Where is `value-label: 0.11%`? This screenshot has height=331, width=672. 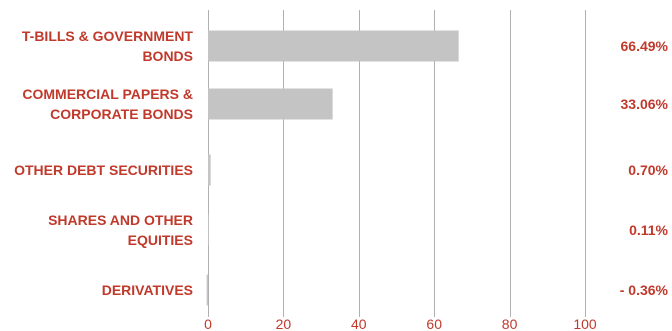 value-label: 0.11% is located at coordinates (648, 230).